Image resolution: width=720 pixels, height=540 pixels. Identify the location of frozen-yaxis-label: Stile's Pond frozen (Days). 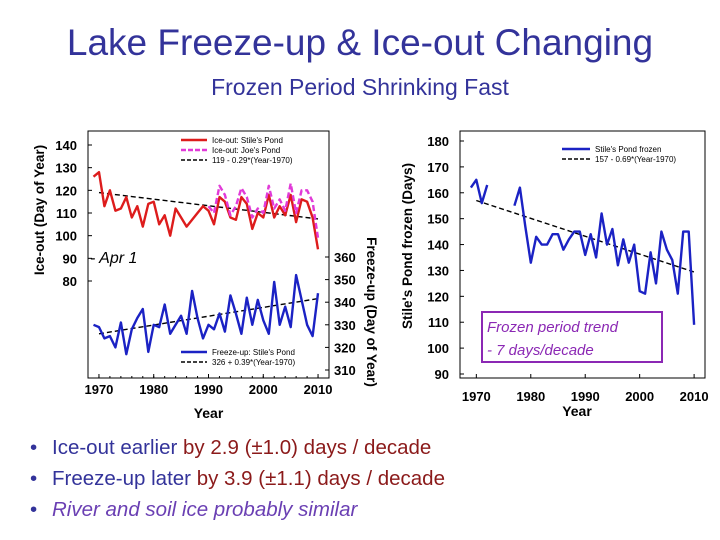
(407, 246).